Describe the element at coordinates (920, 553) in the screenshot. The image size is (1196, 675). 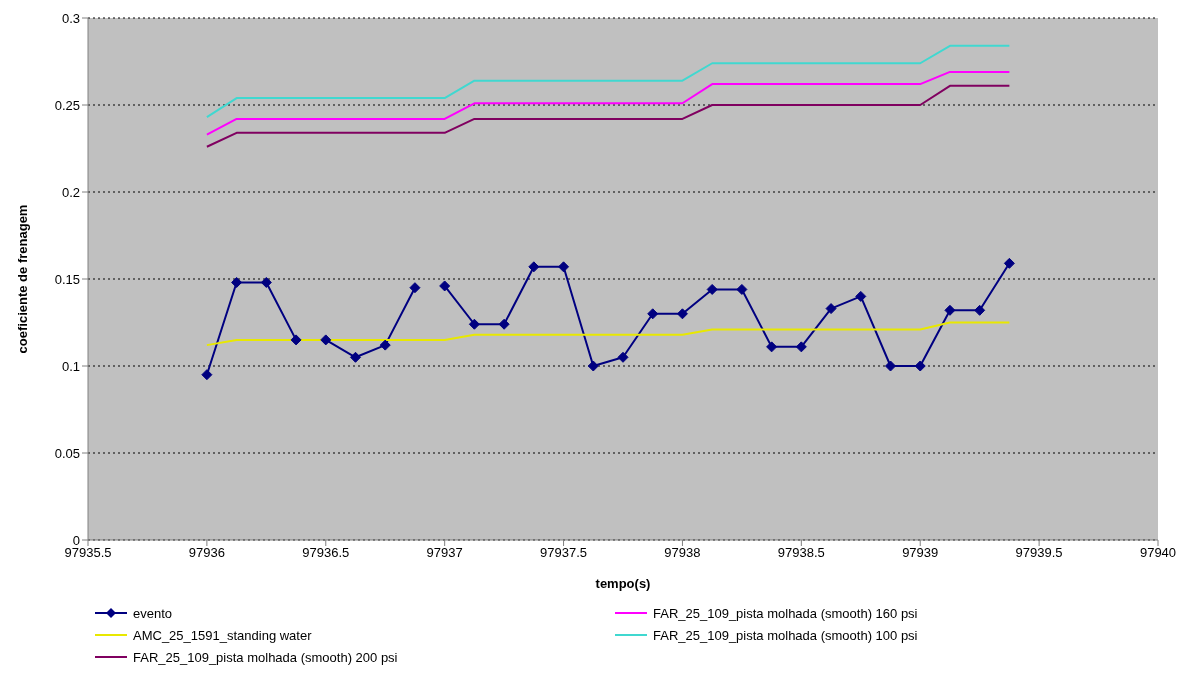
I see `x-tick-label: 97939` at that location.